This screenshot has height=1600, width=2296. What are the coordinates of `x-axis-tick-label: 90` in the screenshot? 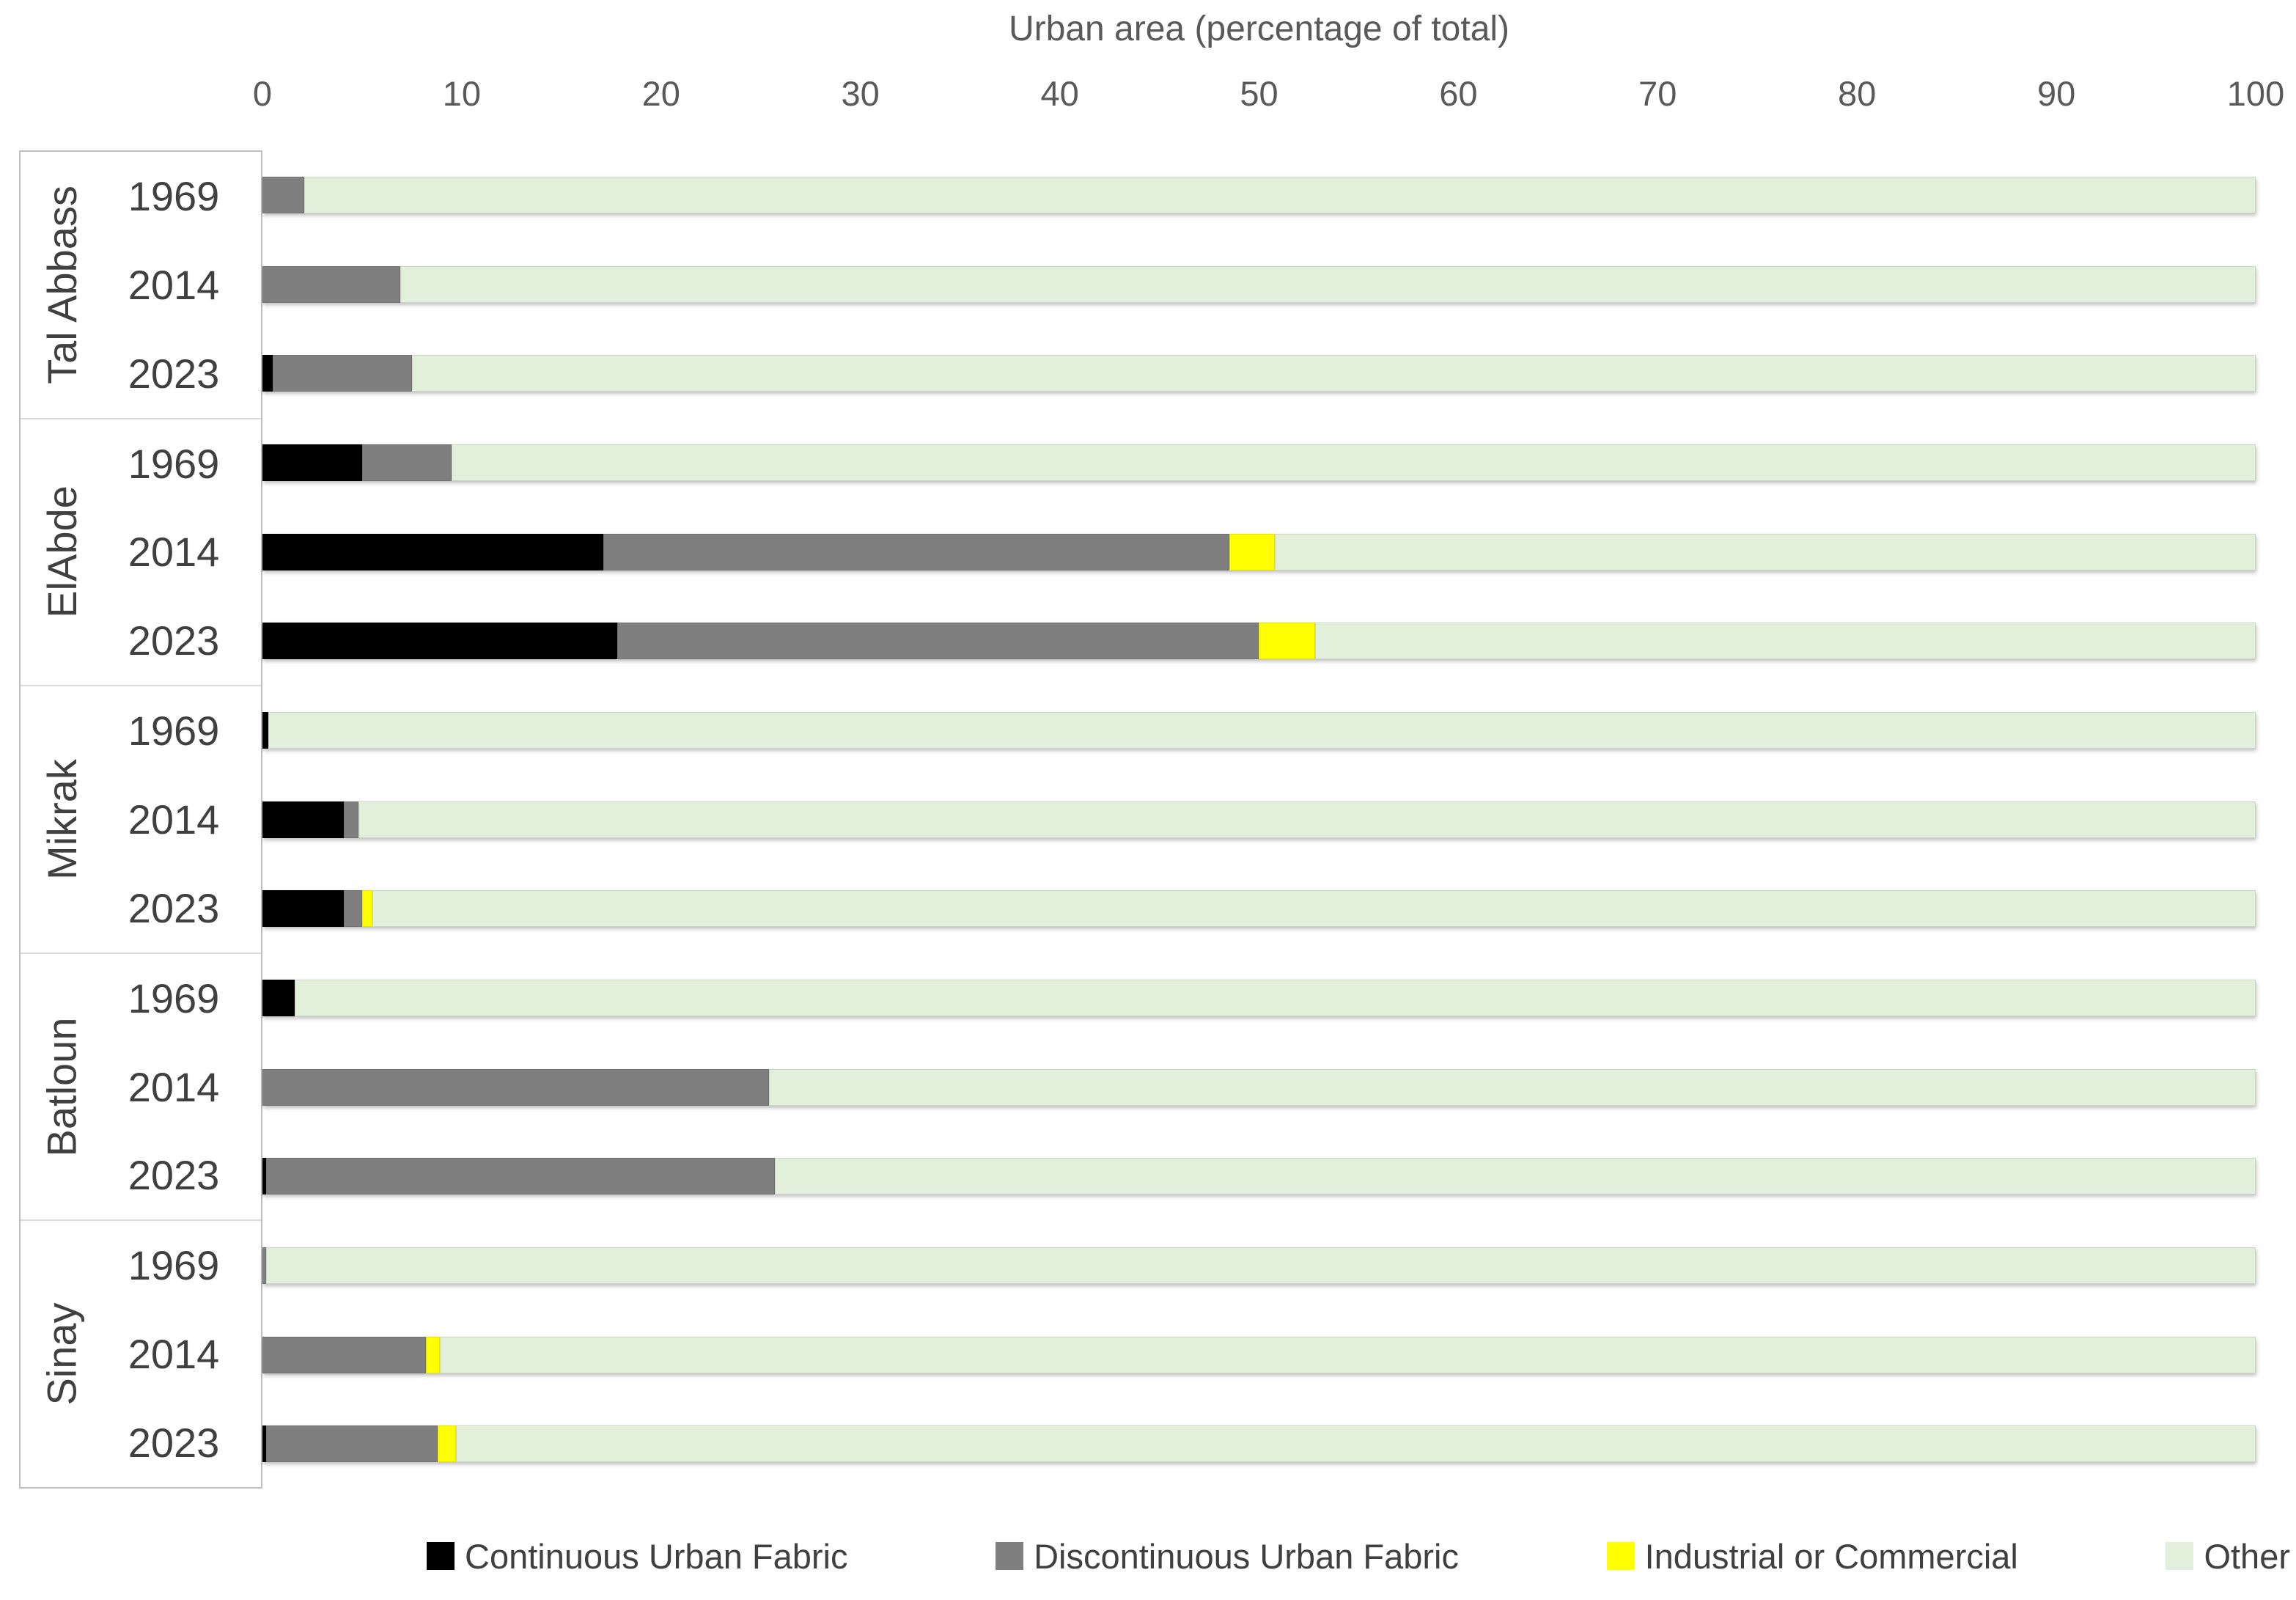 It's located at (2056, 93).